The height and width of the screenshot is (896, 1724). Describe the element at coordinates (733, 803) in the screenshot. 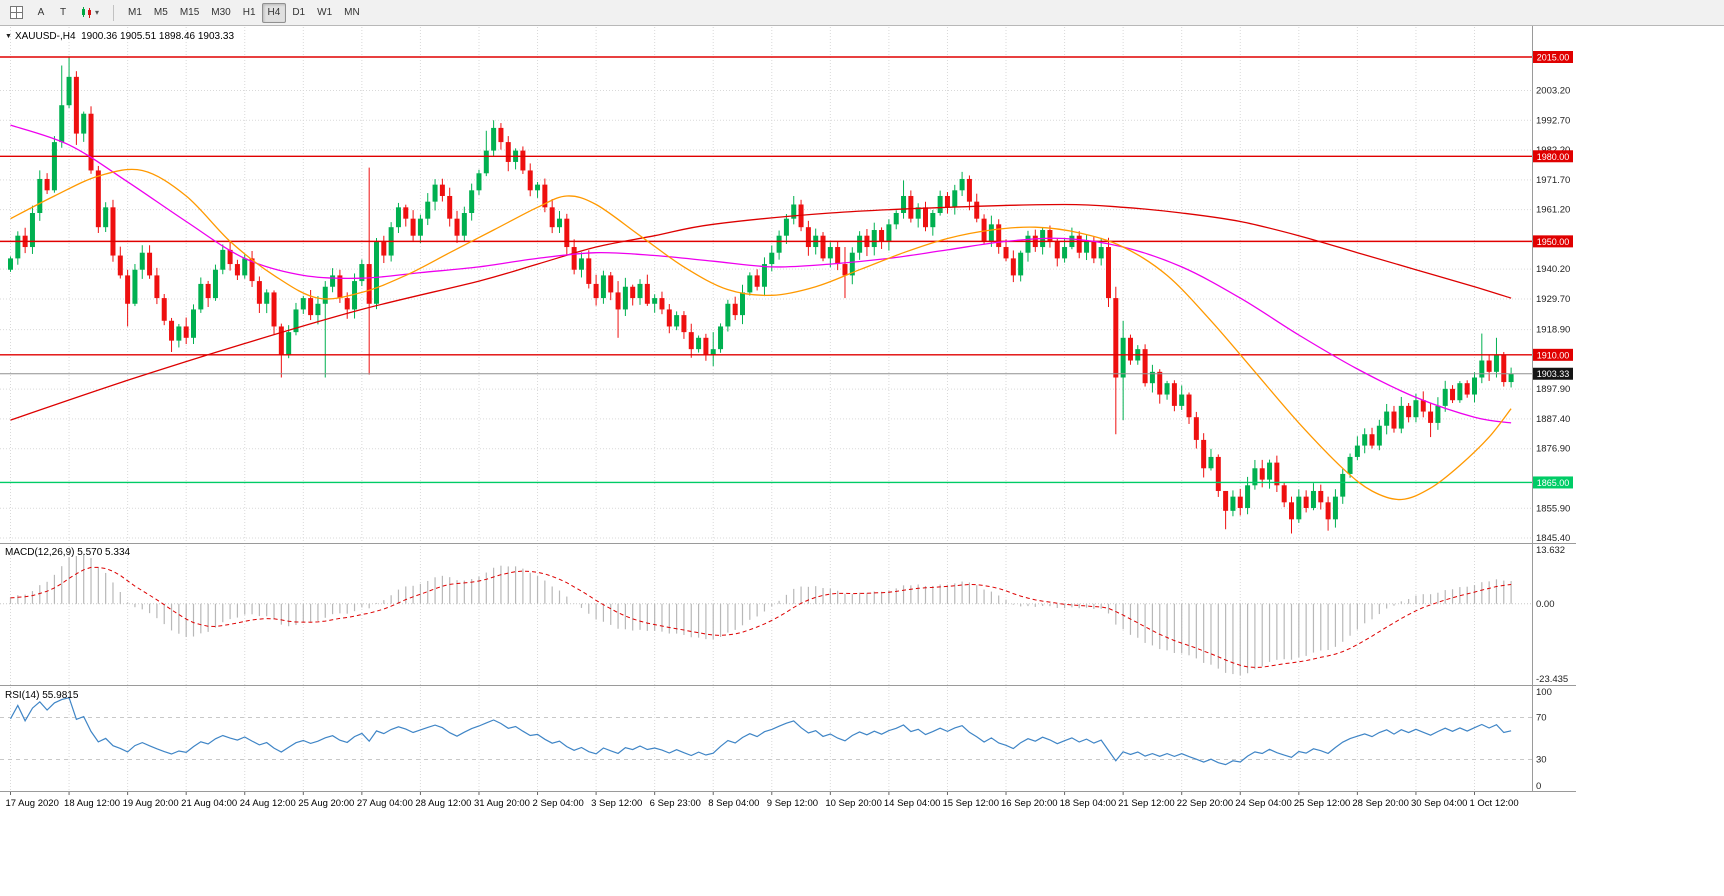

I see `time-axis-label: 8 Sep 04:00` at that location.